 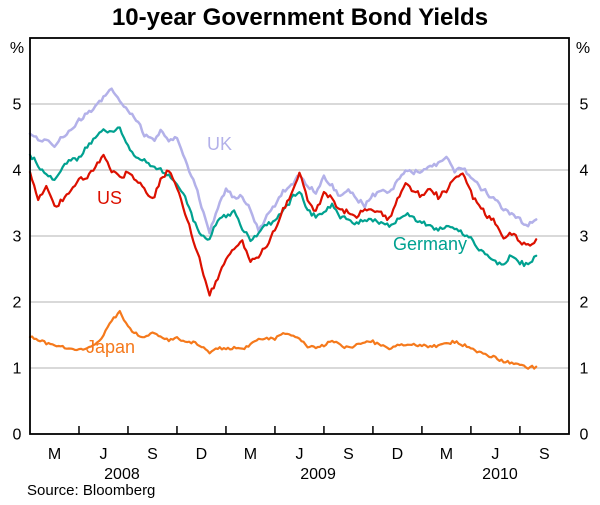 What do you see at coordinates (17, 105) in the screenshot?
I see `y-axis-label-left: 5` at bounding box center [17, 105].